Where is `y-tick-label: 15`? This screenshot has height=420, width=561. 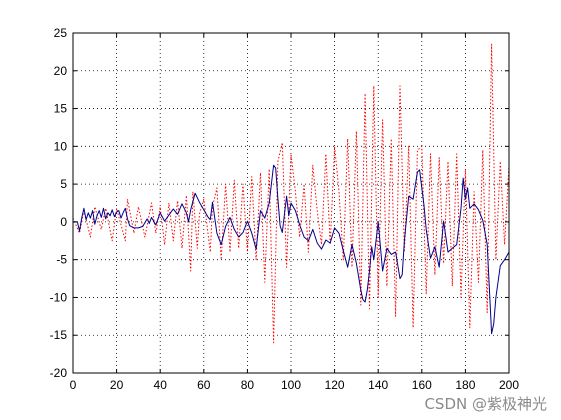 y-tick-label: 15 is located at coordinates (61, 109).